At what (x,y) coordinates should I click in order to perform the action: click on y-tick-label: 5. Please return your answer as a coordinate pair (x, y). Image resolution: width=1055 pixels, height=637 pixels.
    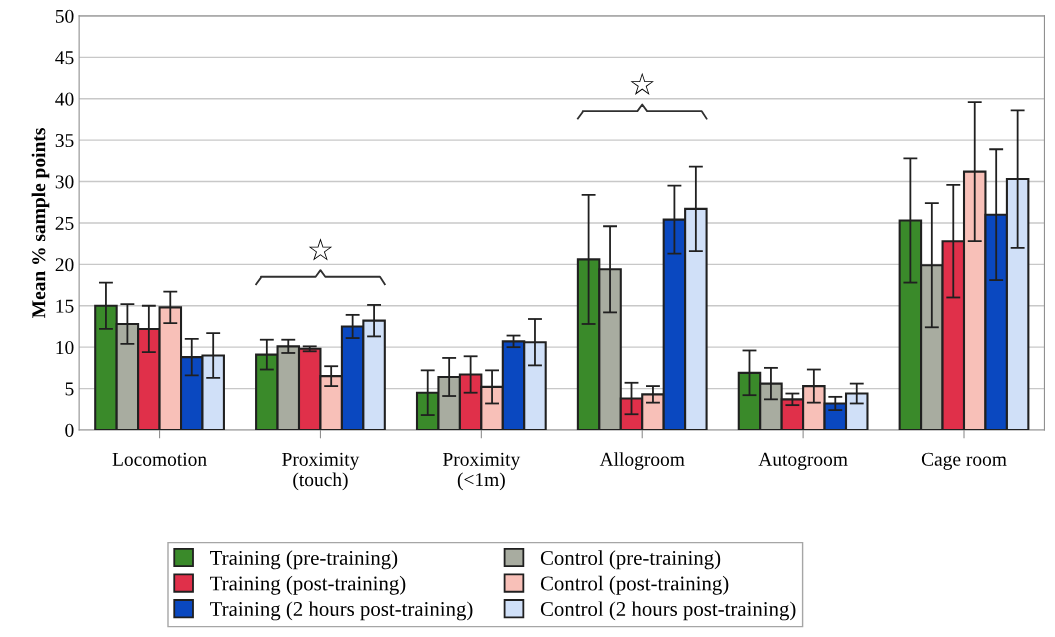
    Looking at the image, I should click on (69, 389).